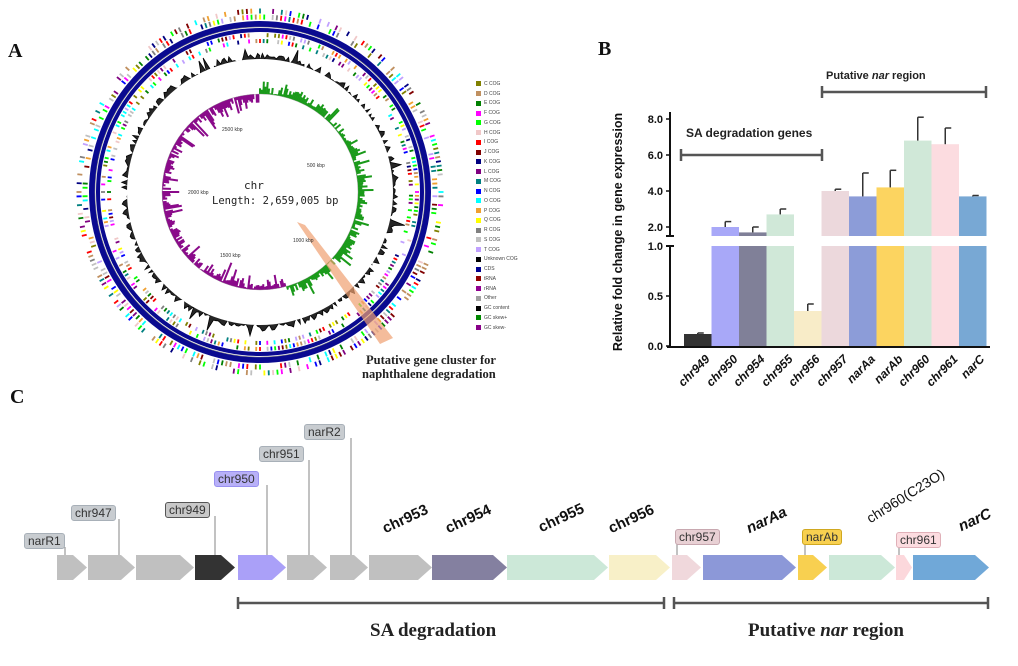 This screenshot has width=1018, height=666. What do you see at coordinates (492, 113) in the screenshot?
I see `legend-label: F COG` at bounding box center [492, 113].